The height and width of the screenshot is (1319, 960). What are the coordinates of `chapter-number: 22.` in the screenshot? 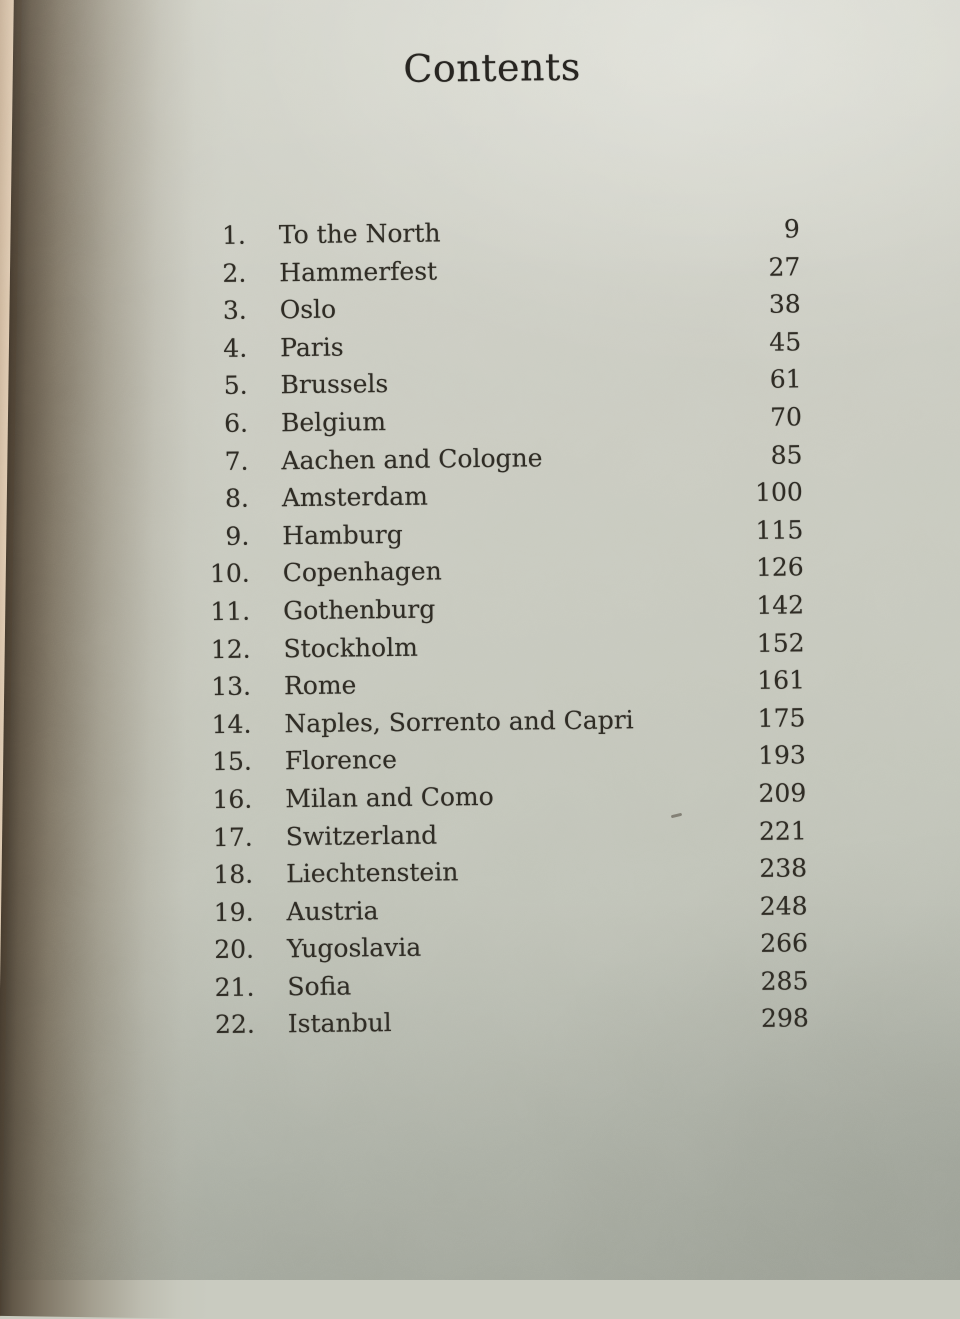 It's located at (235, 1025).